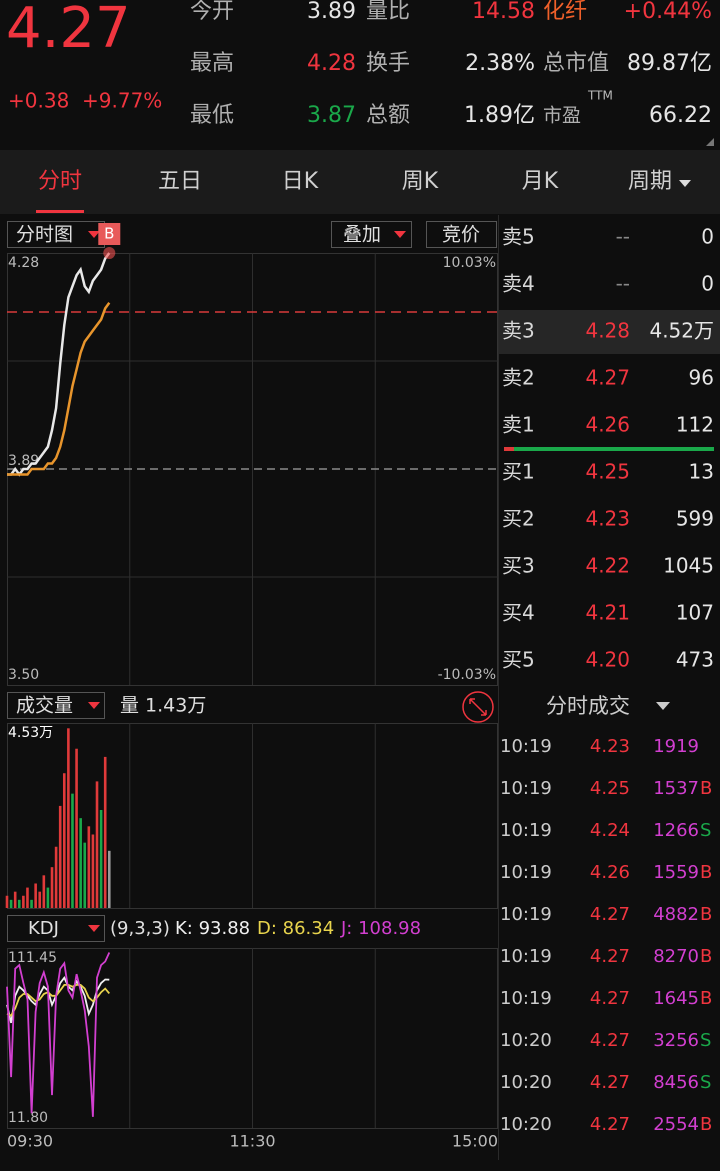  I want to click on stat-label: 量比, so click(388, 12).